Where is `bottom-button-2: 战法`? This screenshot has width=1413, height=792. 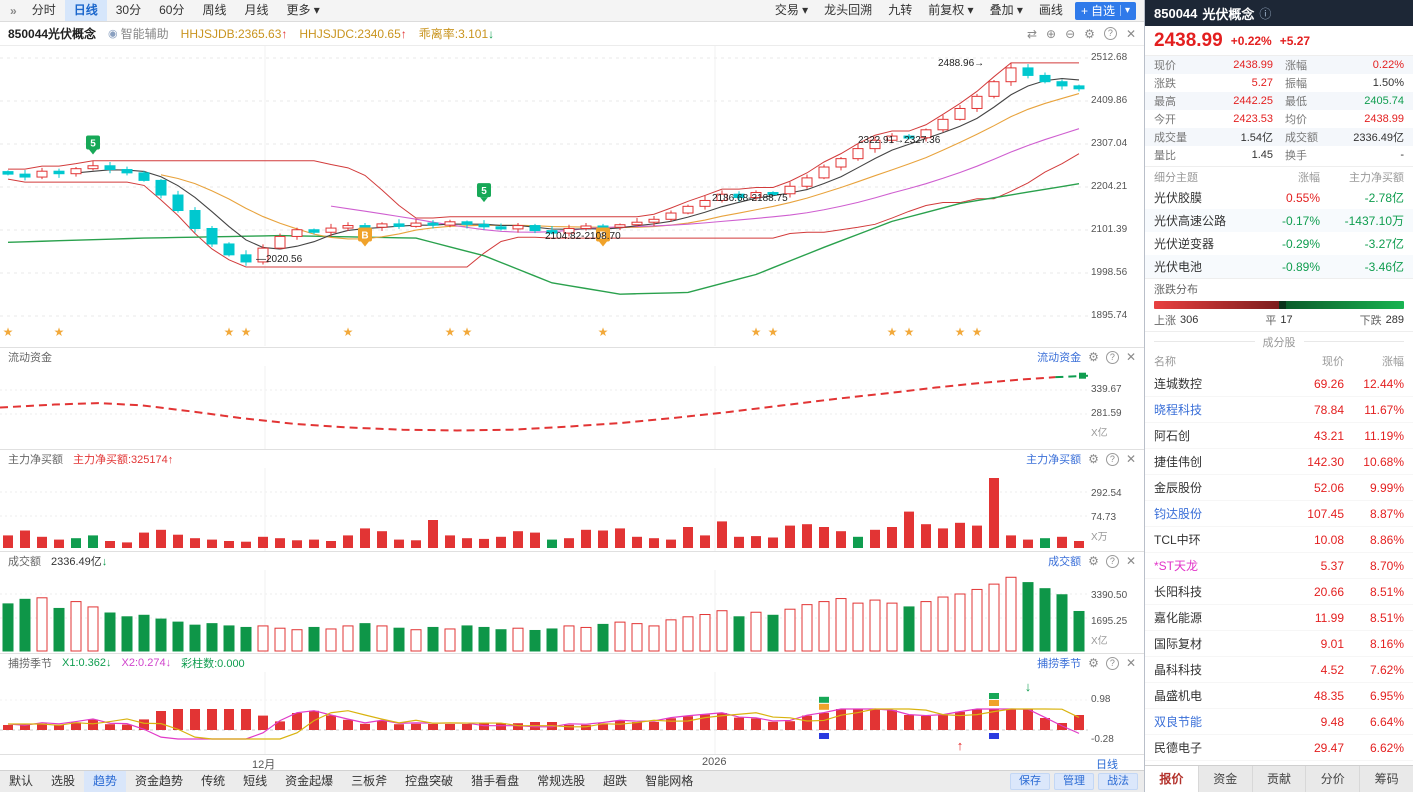
bottom-button-2: 战法 is located at coordinates (1118, 781).